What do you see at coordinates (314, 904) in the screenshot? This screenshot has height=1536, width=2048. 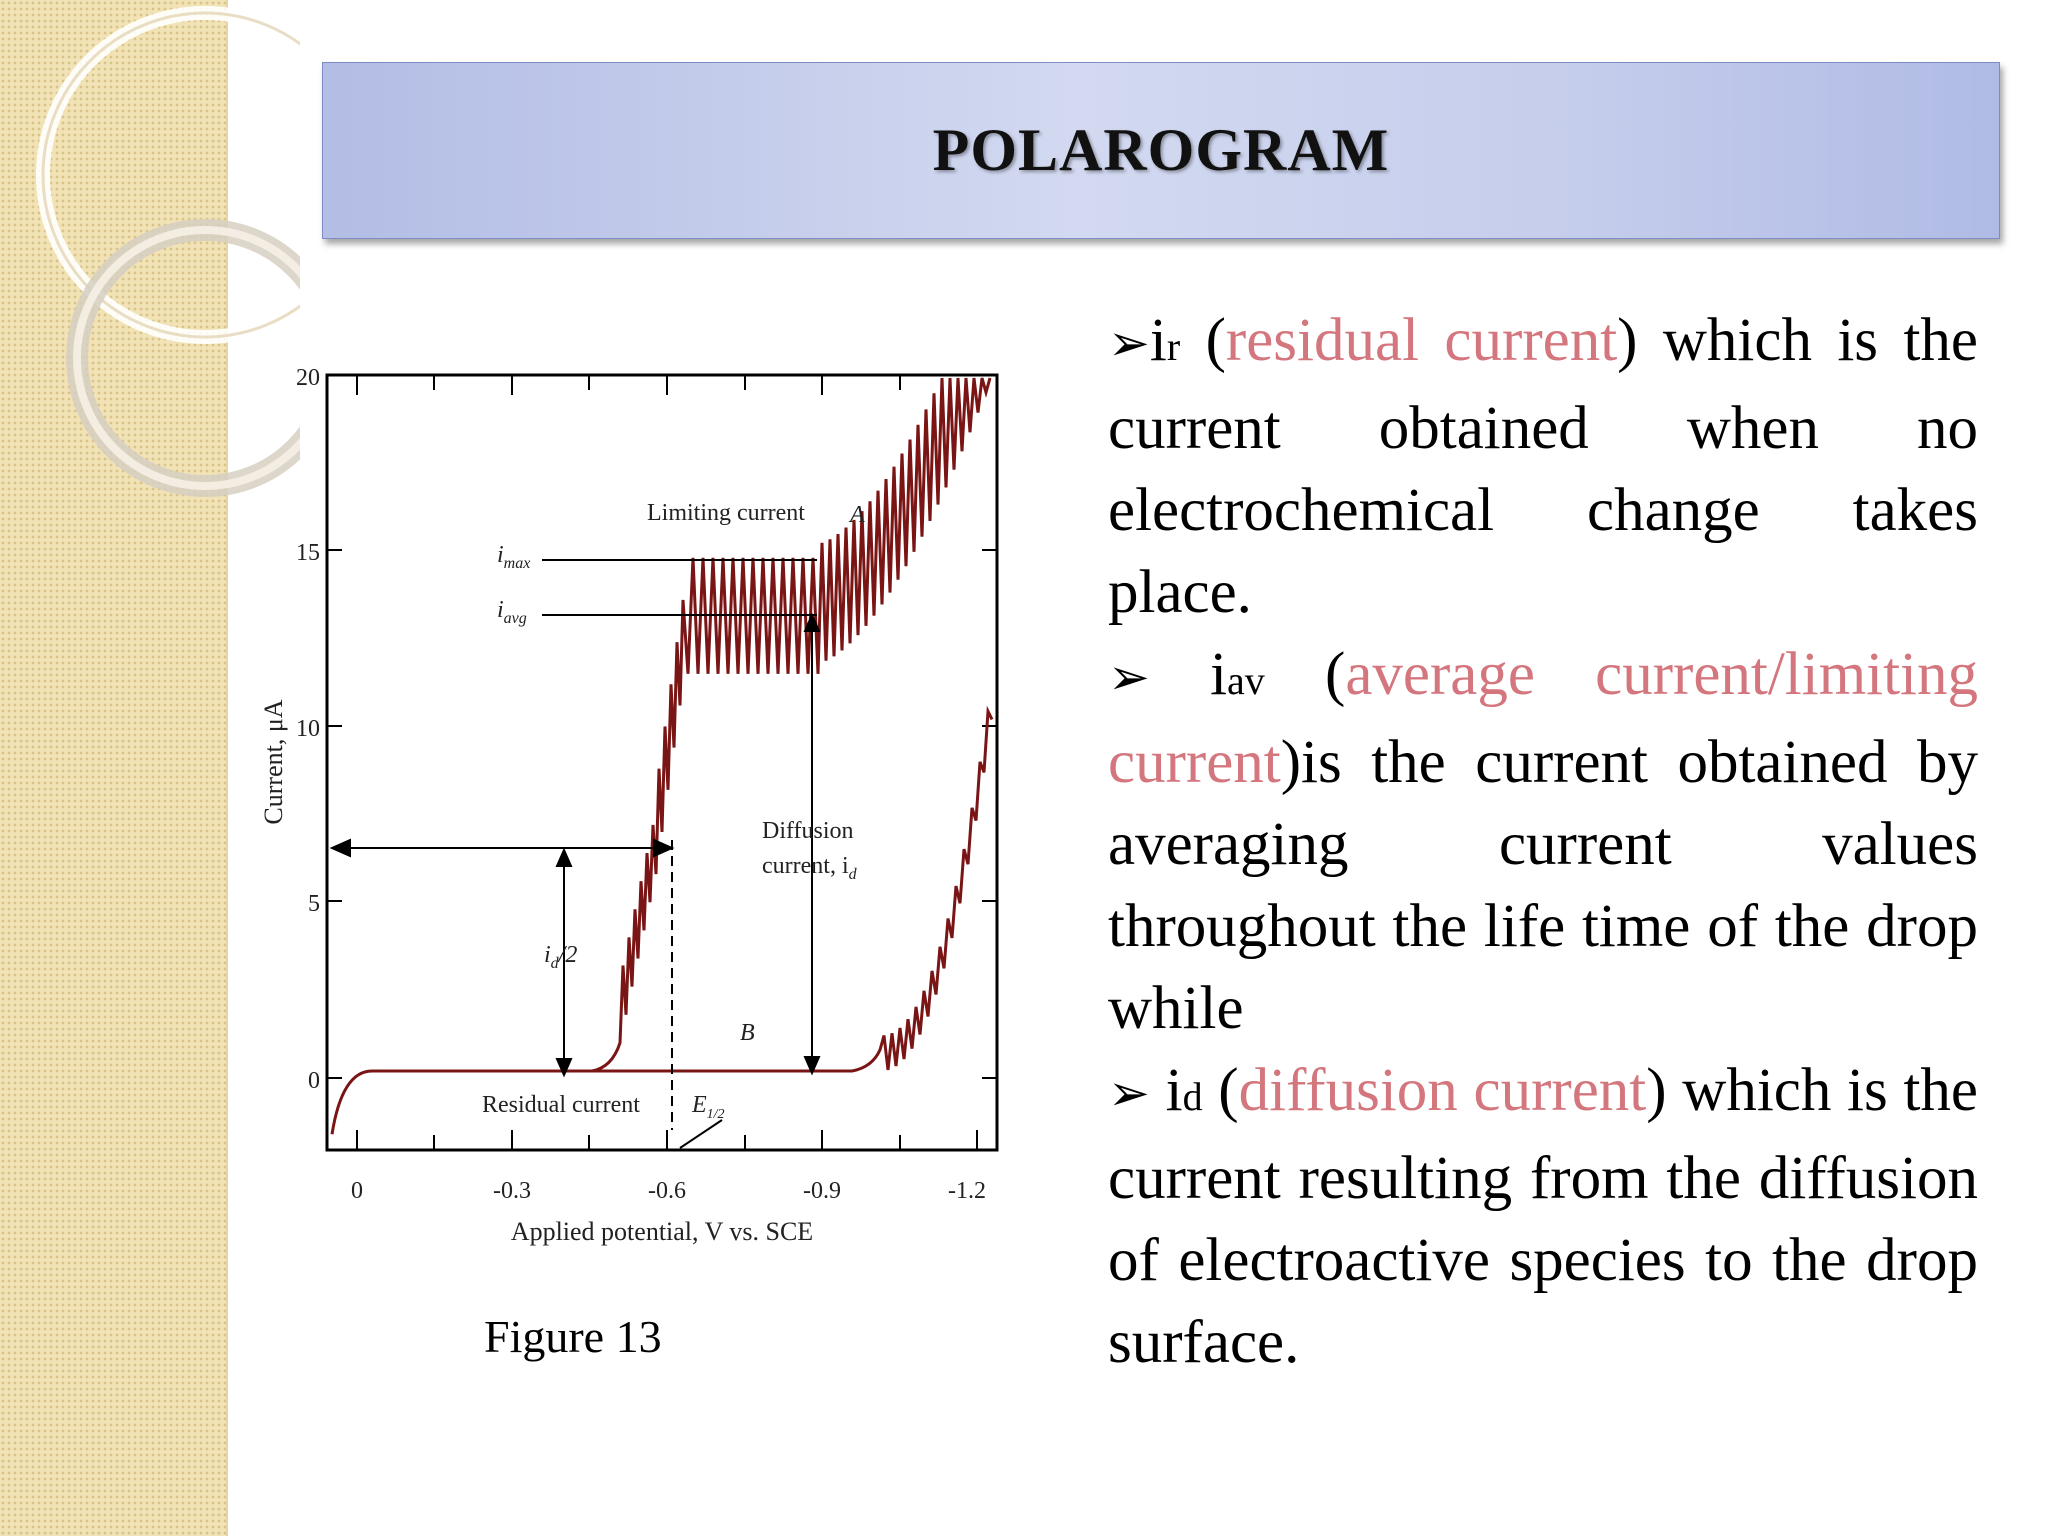 I see `y-tick-label: 5` at bounding box center [314, 904].